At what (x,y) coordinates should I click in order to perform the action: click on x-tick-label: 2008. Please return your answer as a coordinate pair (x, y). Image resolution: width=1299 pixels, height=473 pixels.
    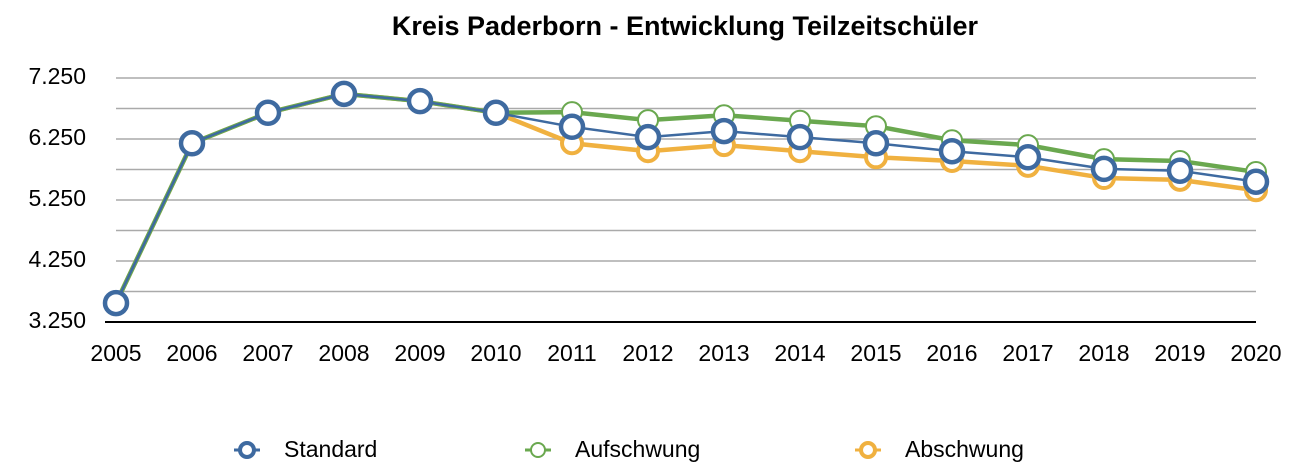
    Looking at the image, I should click on (343, 353).